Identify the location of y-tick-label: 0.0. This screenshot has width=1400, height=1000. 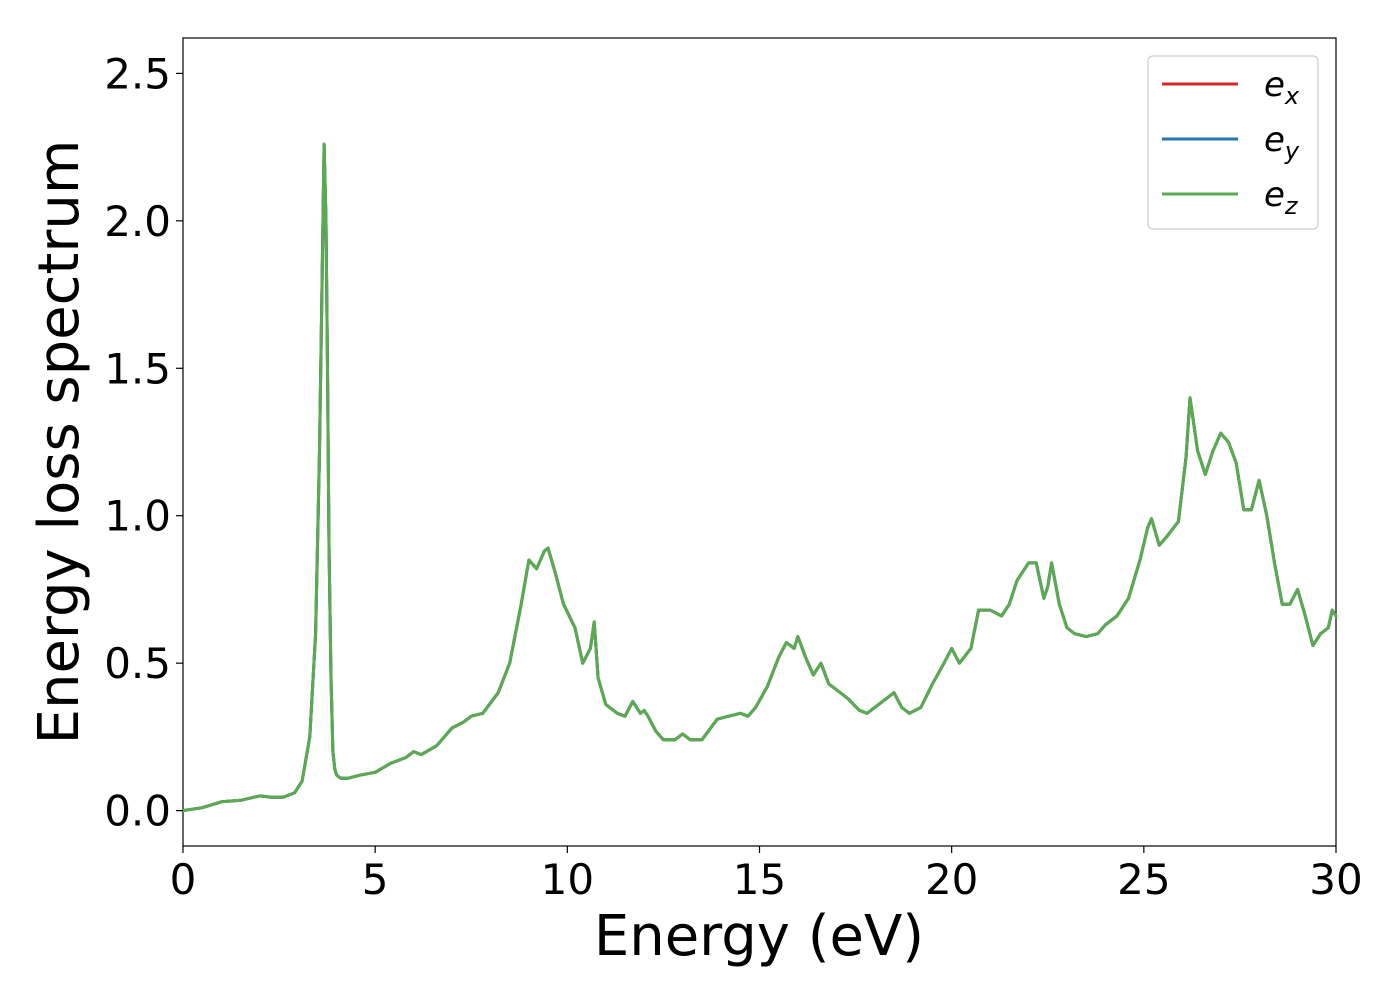
(137, 811).